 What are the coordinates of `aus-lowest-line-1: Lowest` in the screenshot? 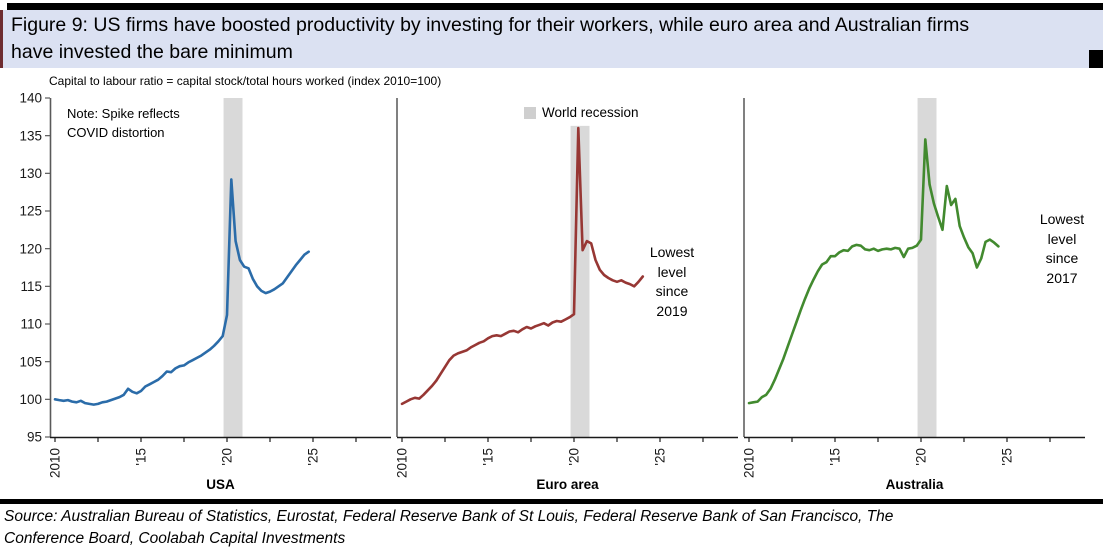 It's located at (1062, 219).